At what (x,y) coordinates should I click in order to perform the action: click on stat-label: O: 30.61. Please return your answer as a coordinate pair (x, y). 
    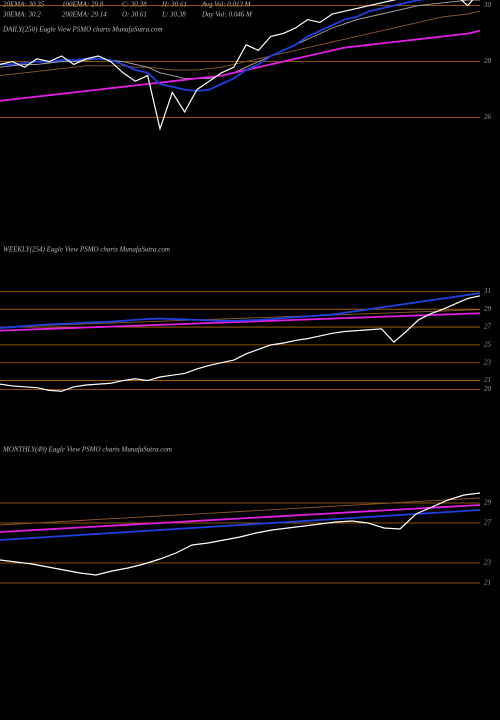
    Looking at the image, I should click on (134, 15).